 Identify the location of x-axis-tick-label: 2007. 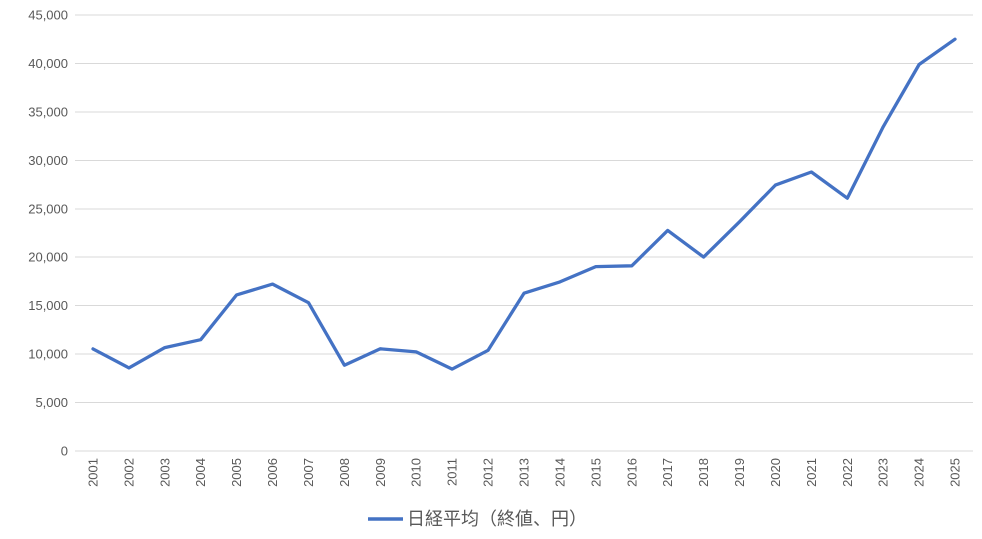
(308, 472).